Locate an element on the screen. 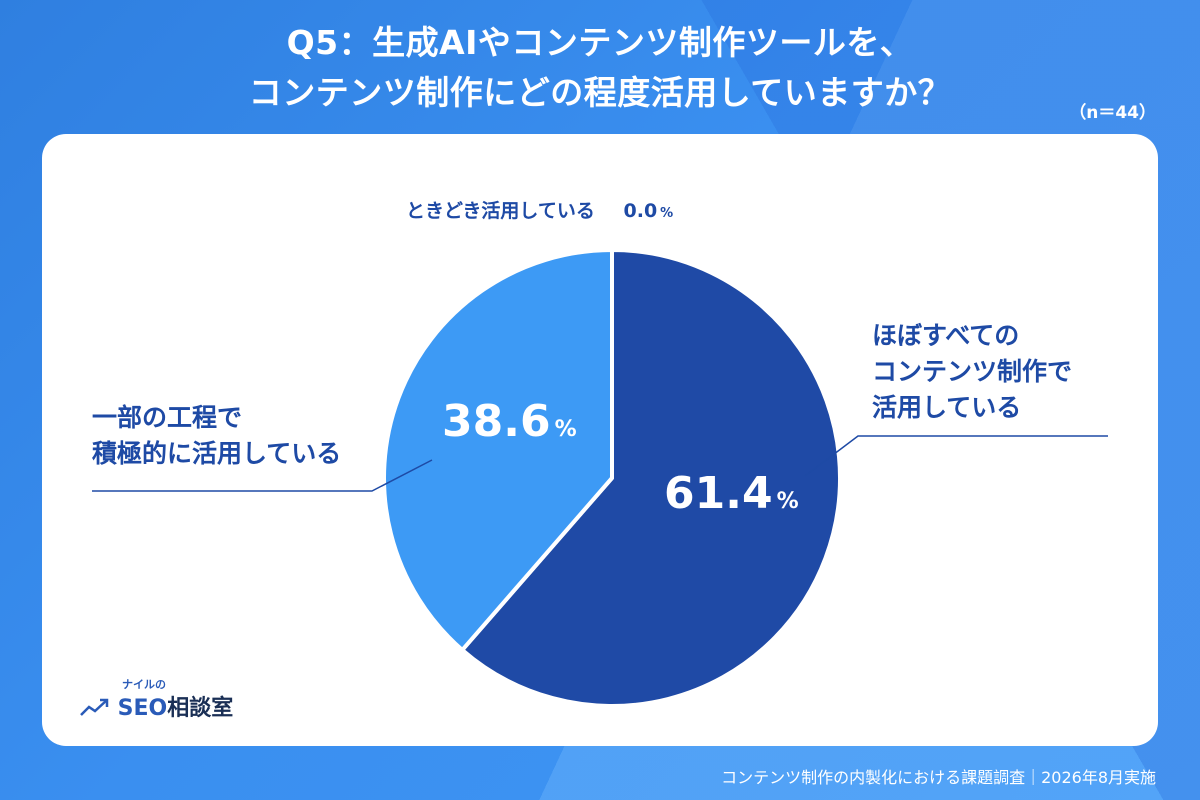  leader-line-partial-use is located at coordinates (262, 475).